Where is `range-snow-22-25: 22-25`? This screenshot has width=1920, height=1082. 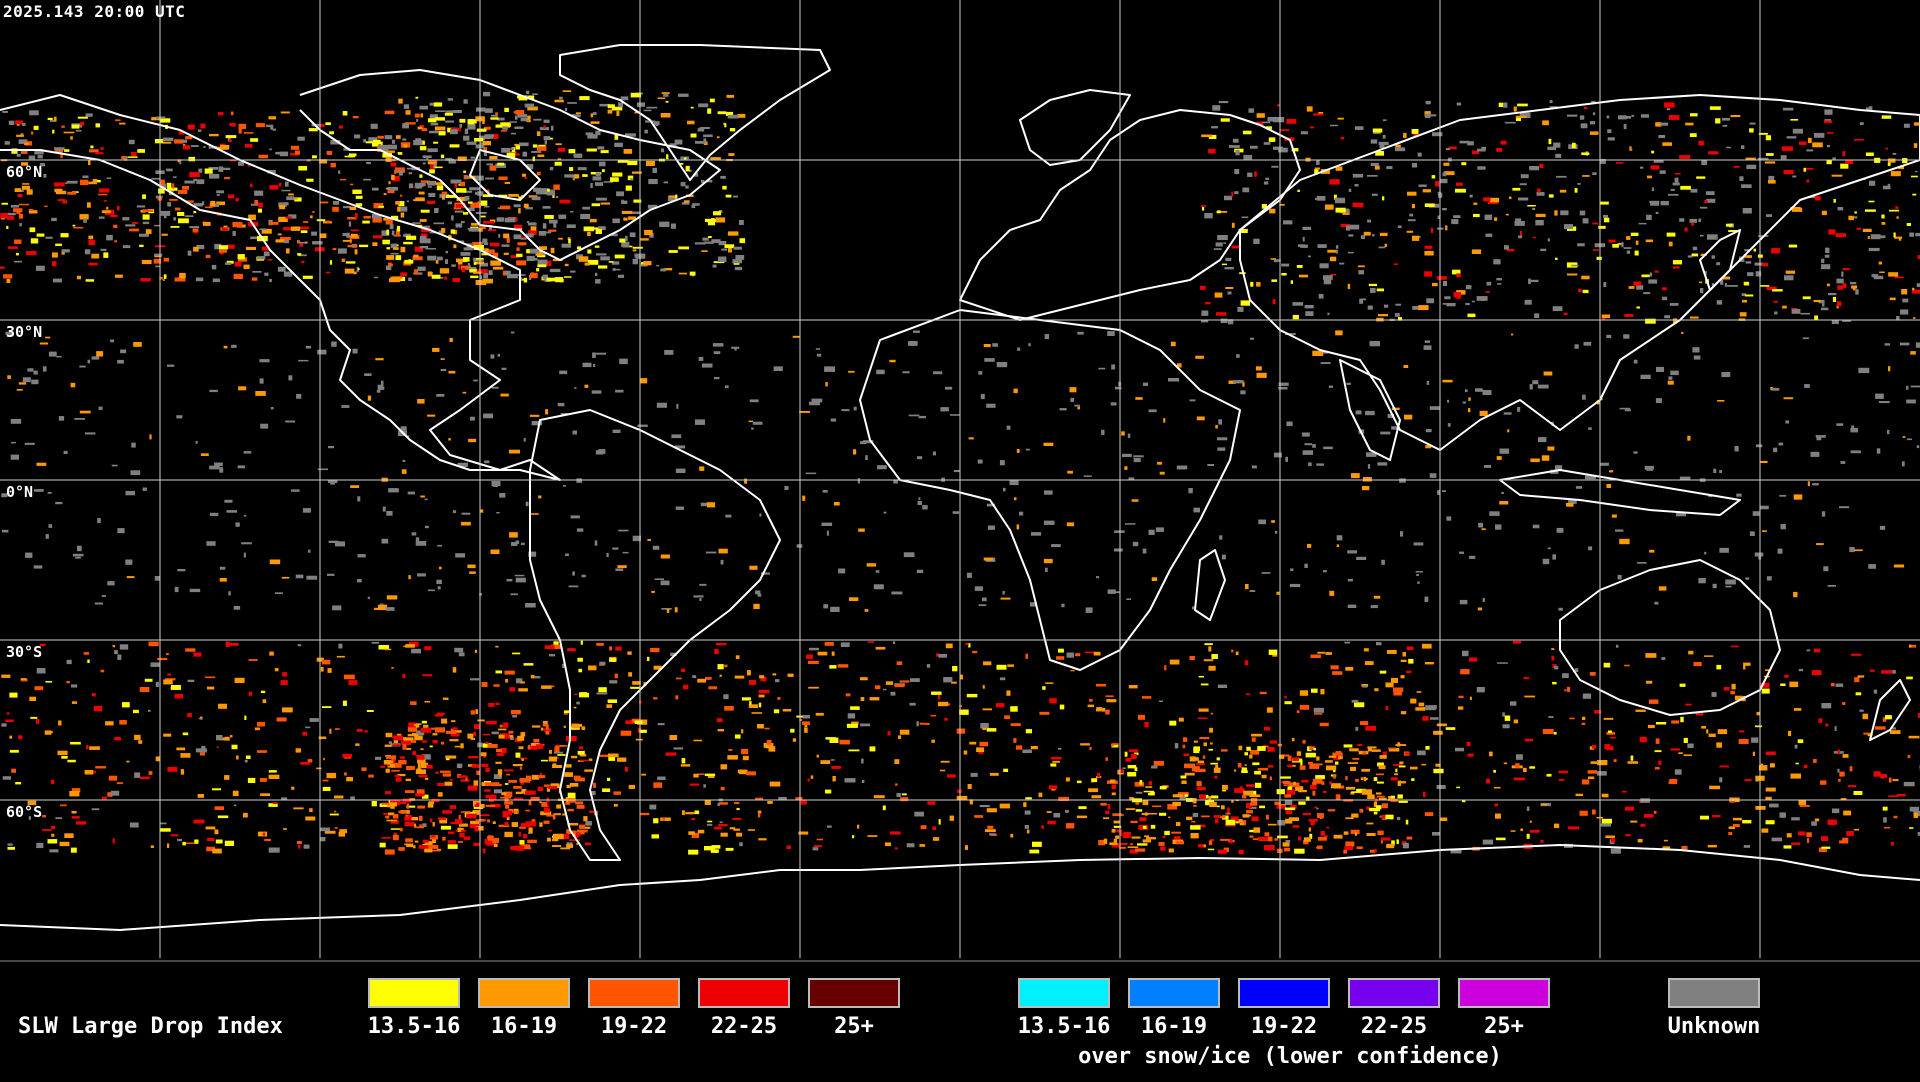
range-snow-22-25: 22-25 is located at coordinates (1394, 1026).